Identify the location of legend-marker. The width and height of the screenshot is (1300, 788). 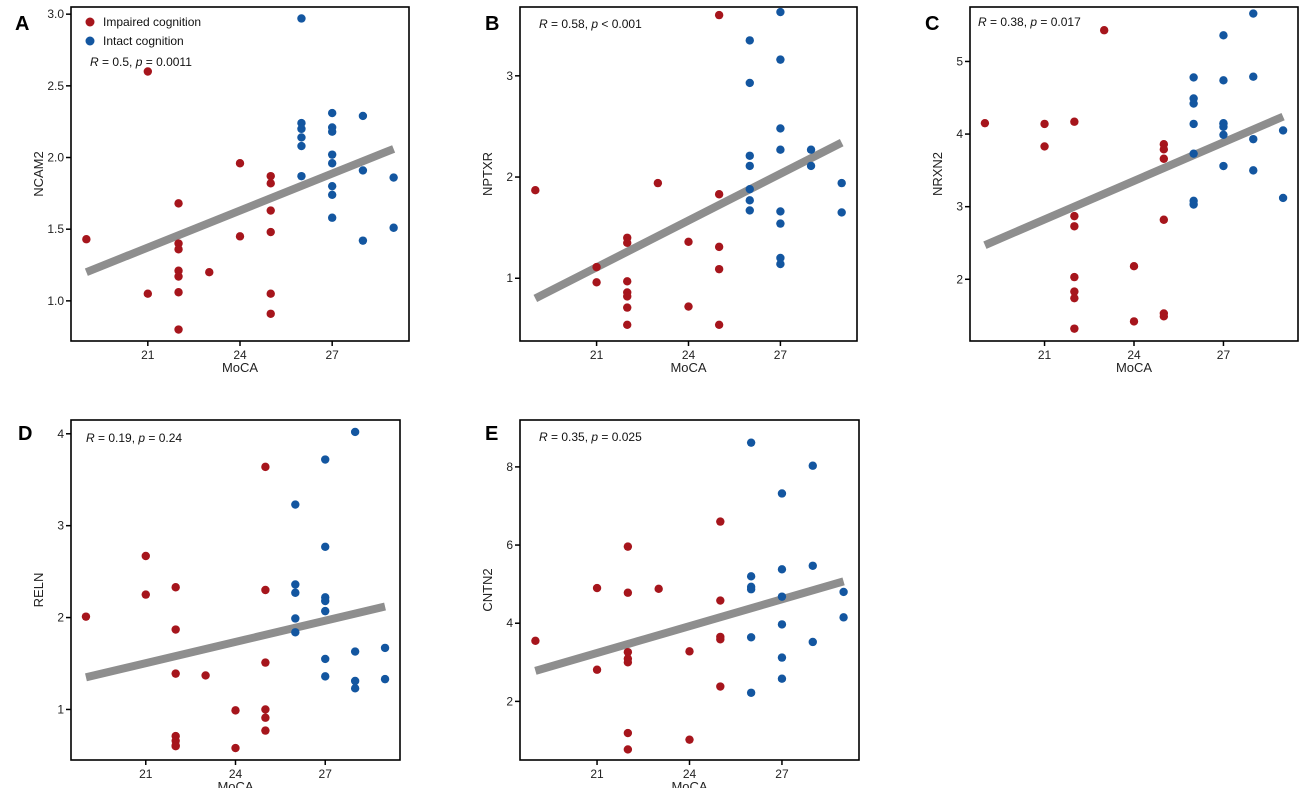
(90, 41).